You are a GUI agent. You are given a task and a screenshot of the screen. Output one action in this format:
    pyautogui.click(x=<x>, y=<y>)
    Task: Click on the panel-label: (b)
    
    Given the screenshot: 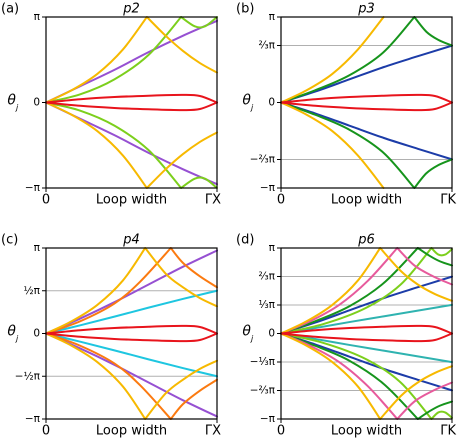 What is the action you would take?
    pyautogui.click(x=245, y=9)
    